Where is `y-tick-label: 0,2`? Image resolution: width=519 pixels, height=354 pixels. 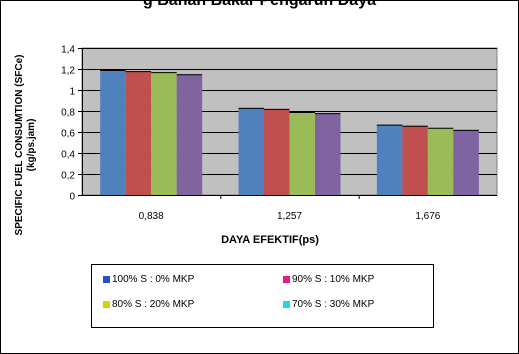
y-tick-label: 0,2 is located at coordinates (68, 176).